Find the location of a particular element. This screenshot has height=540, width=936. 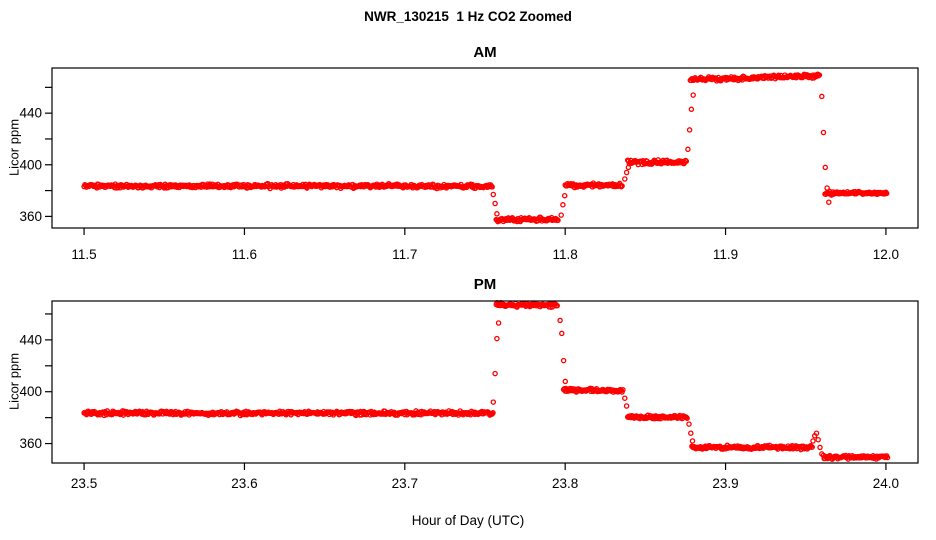

pm-panel-title: PM is located at coordinates (485, 284).